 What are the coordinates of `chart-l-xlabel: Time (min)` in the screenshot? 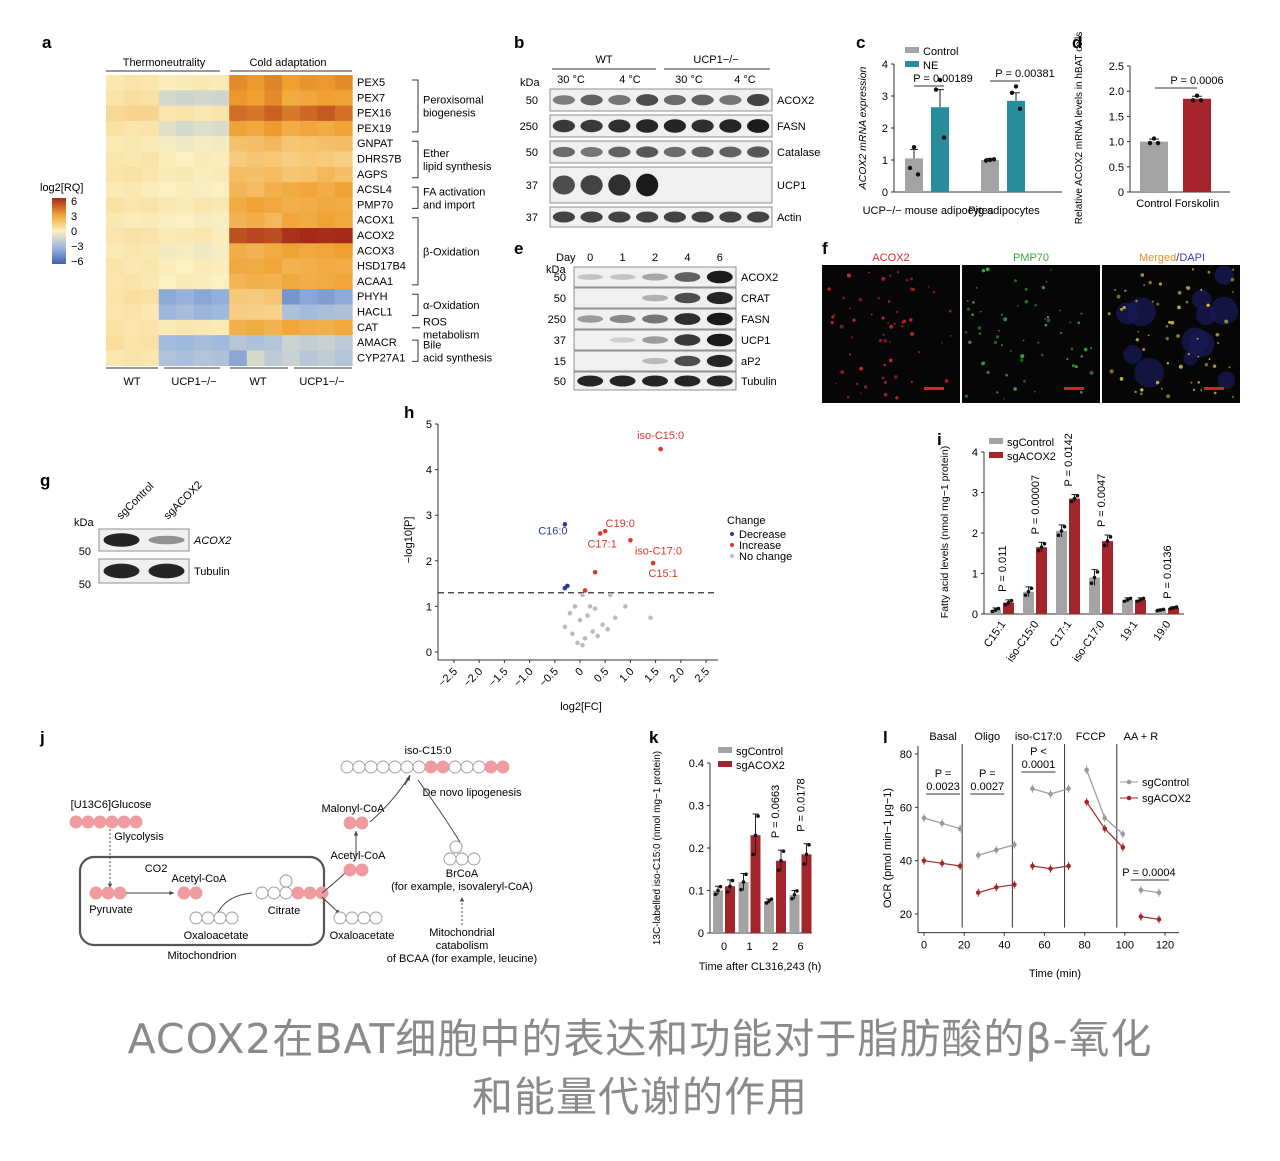 It's located at (1055, 974).